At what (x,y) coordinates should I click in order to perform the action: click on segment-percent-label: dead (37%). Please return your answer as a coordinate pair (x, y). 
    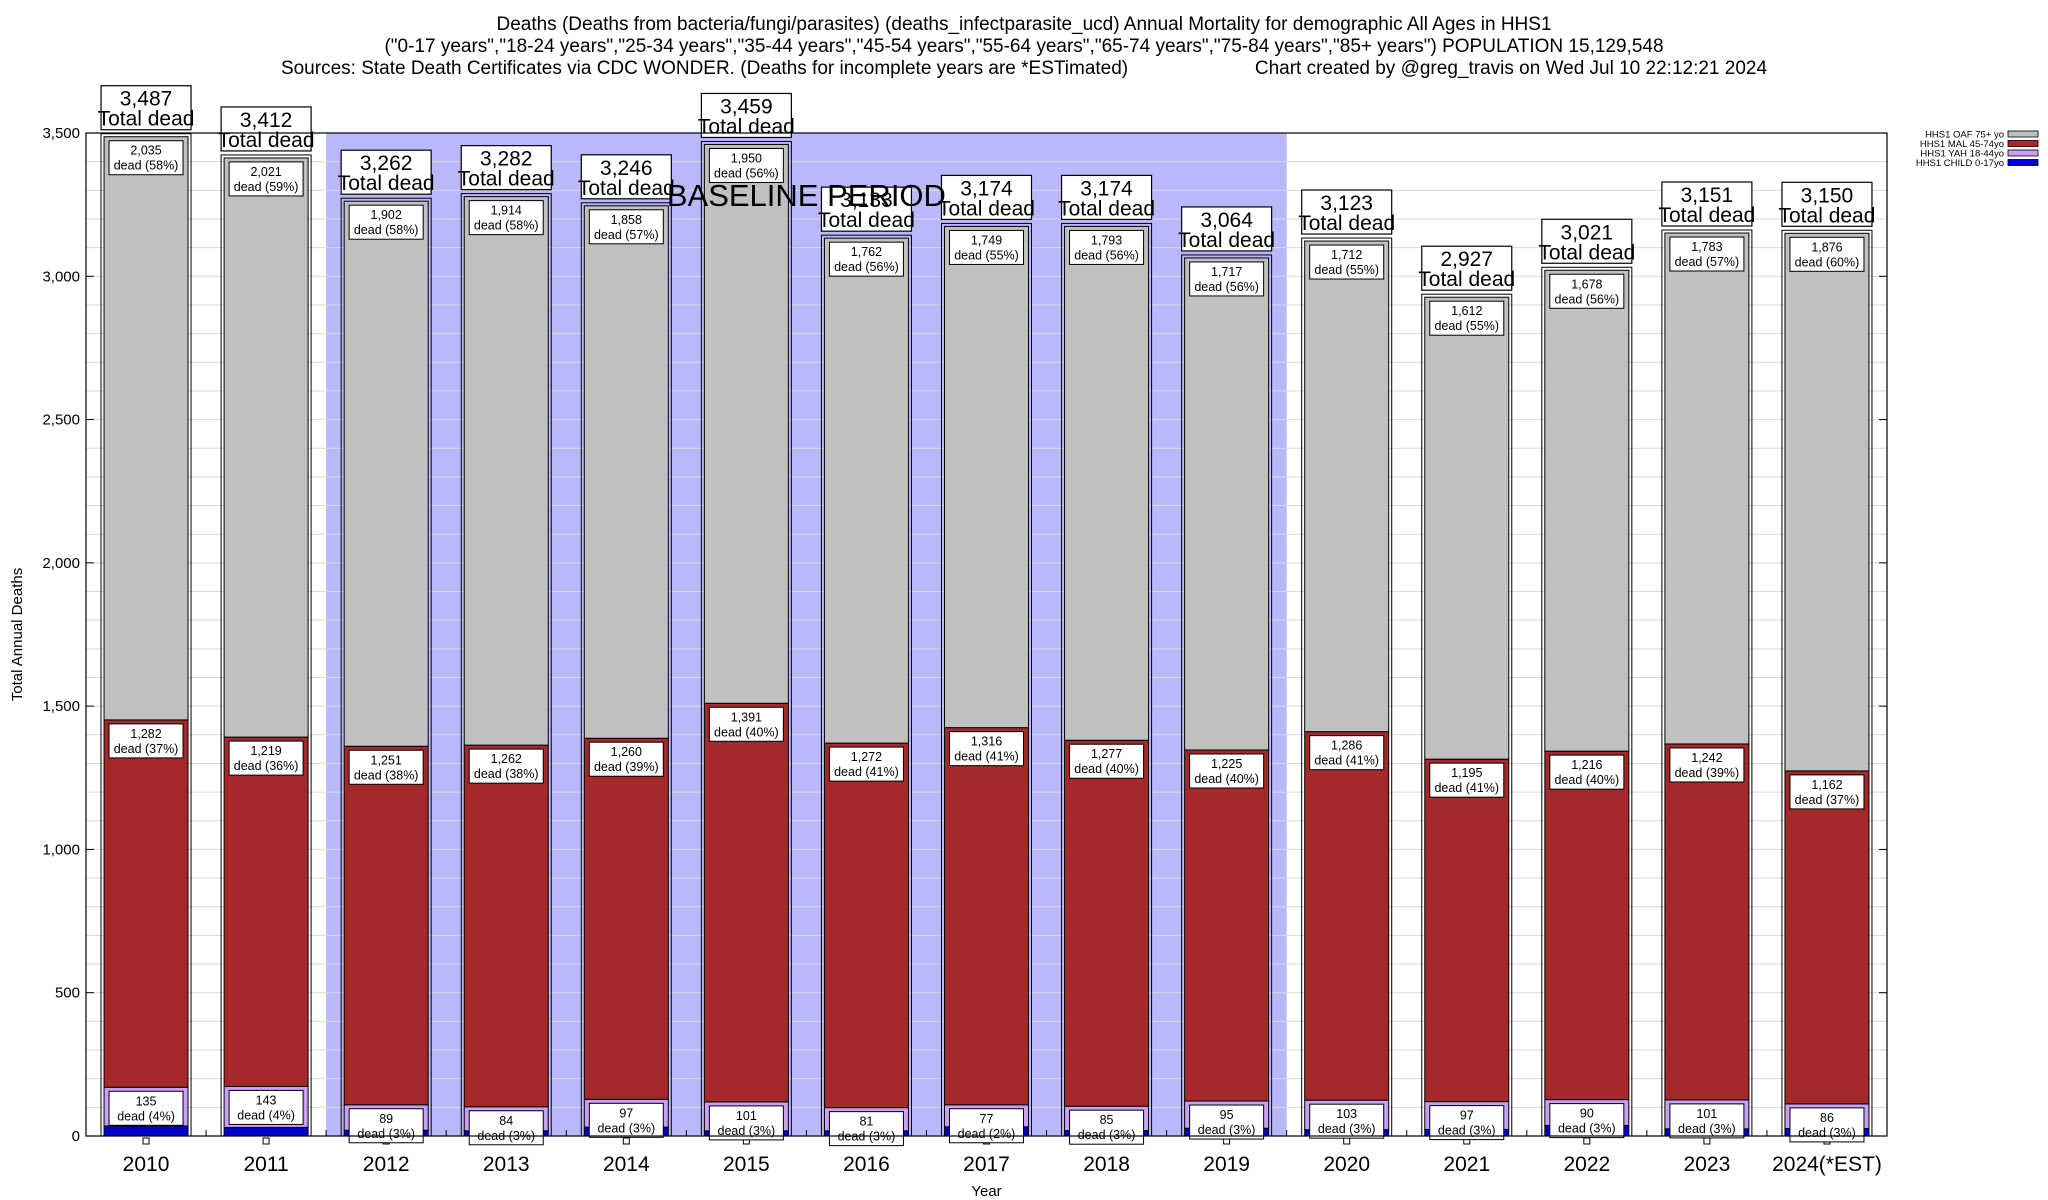
    Looking at the image, I should click on (1827, 800).